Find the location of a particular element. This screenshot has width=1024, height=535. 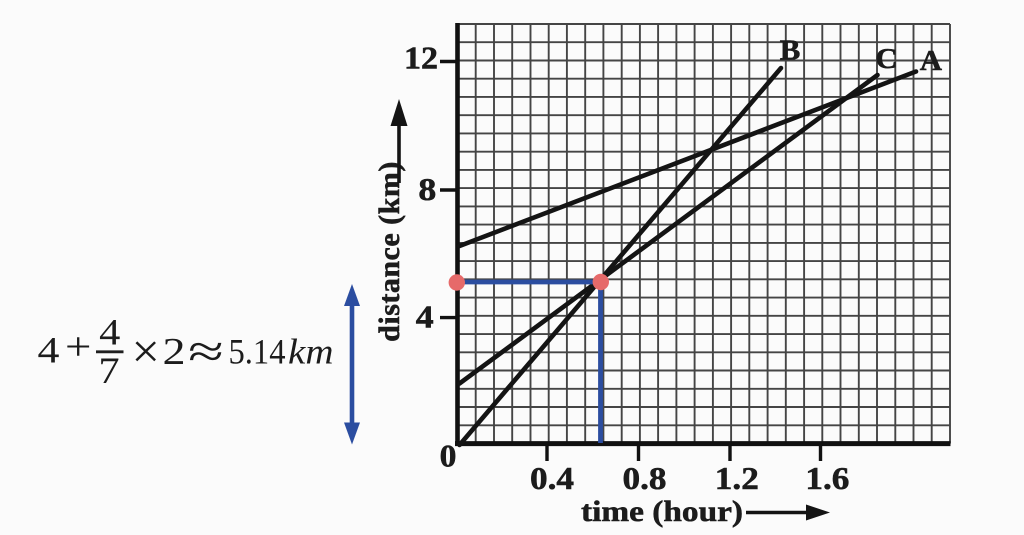

svg-text: B is located at coordinates (790, 50).